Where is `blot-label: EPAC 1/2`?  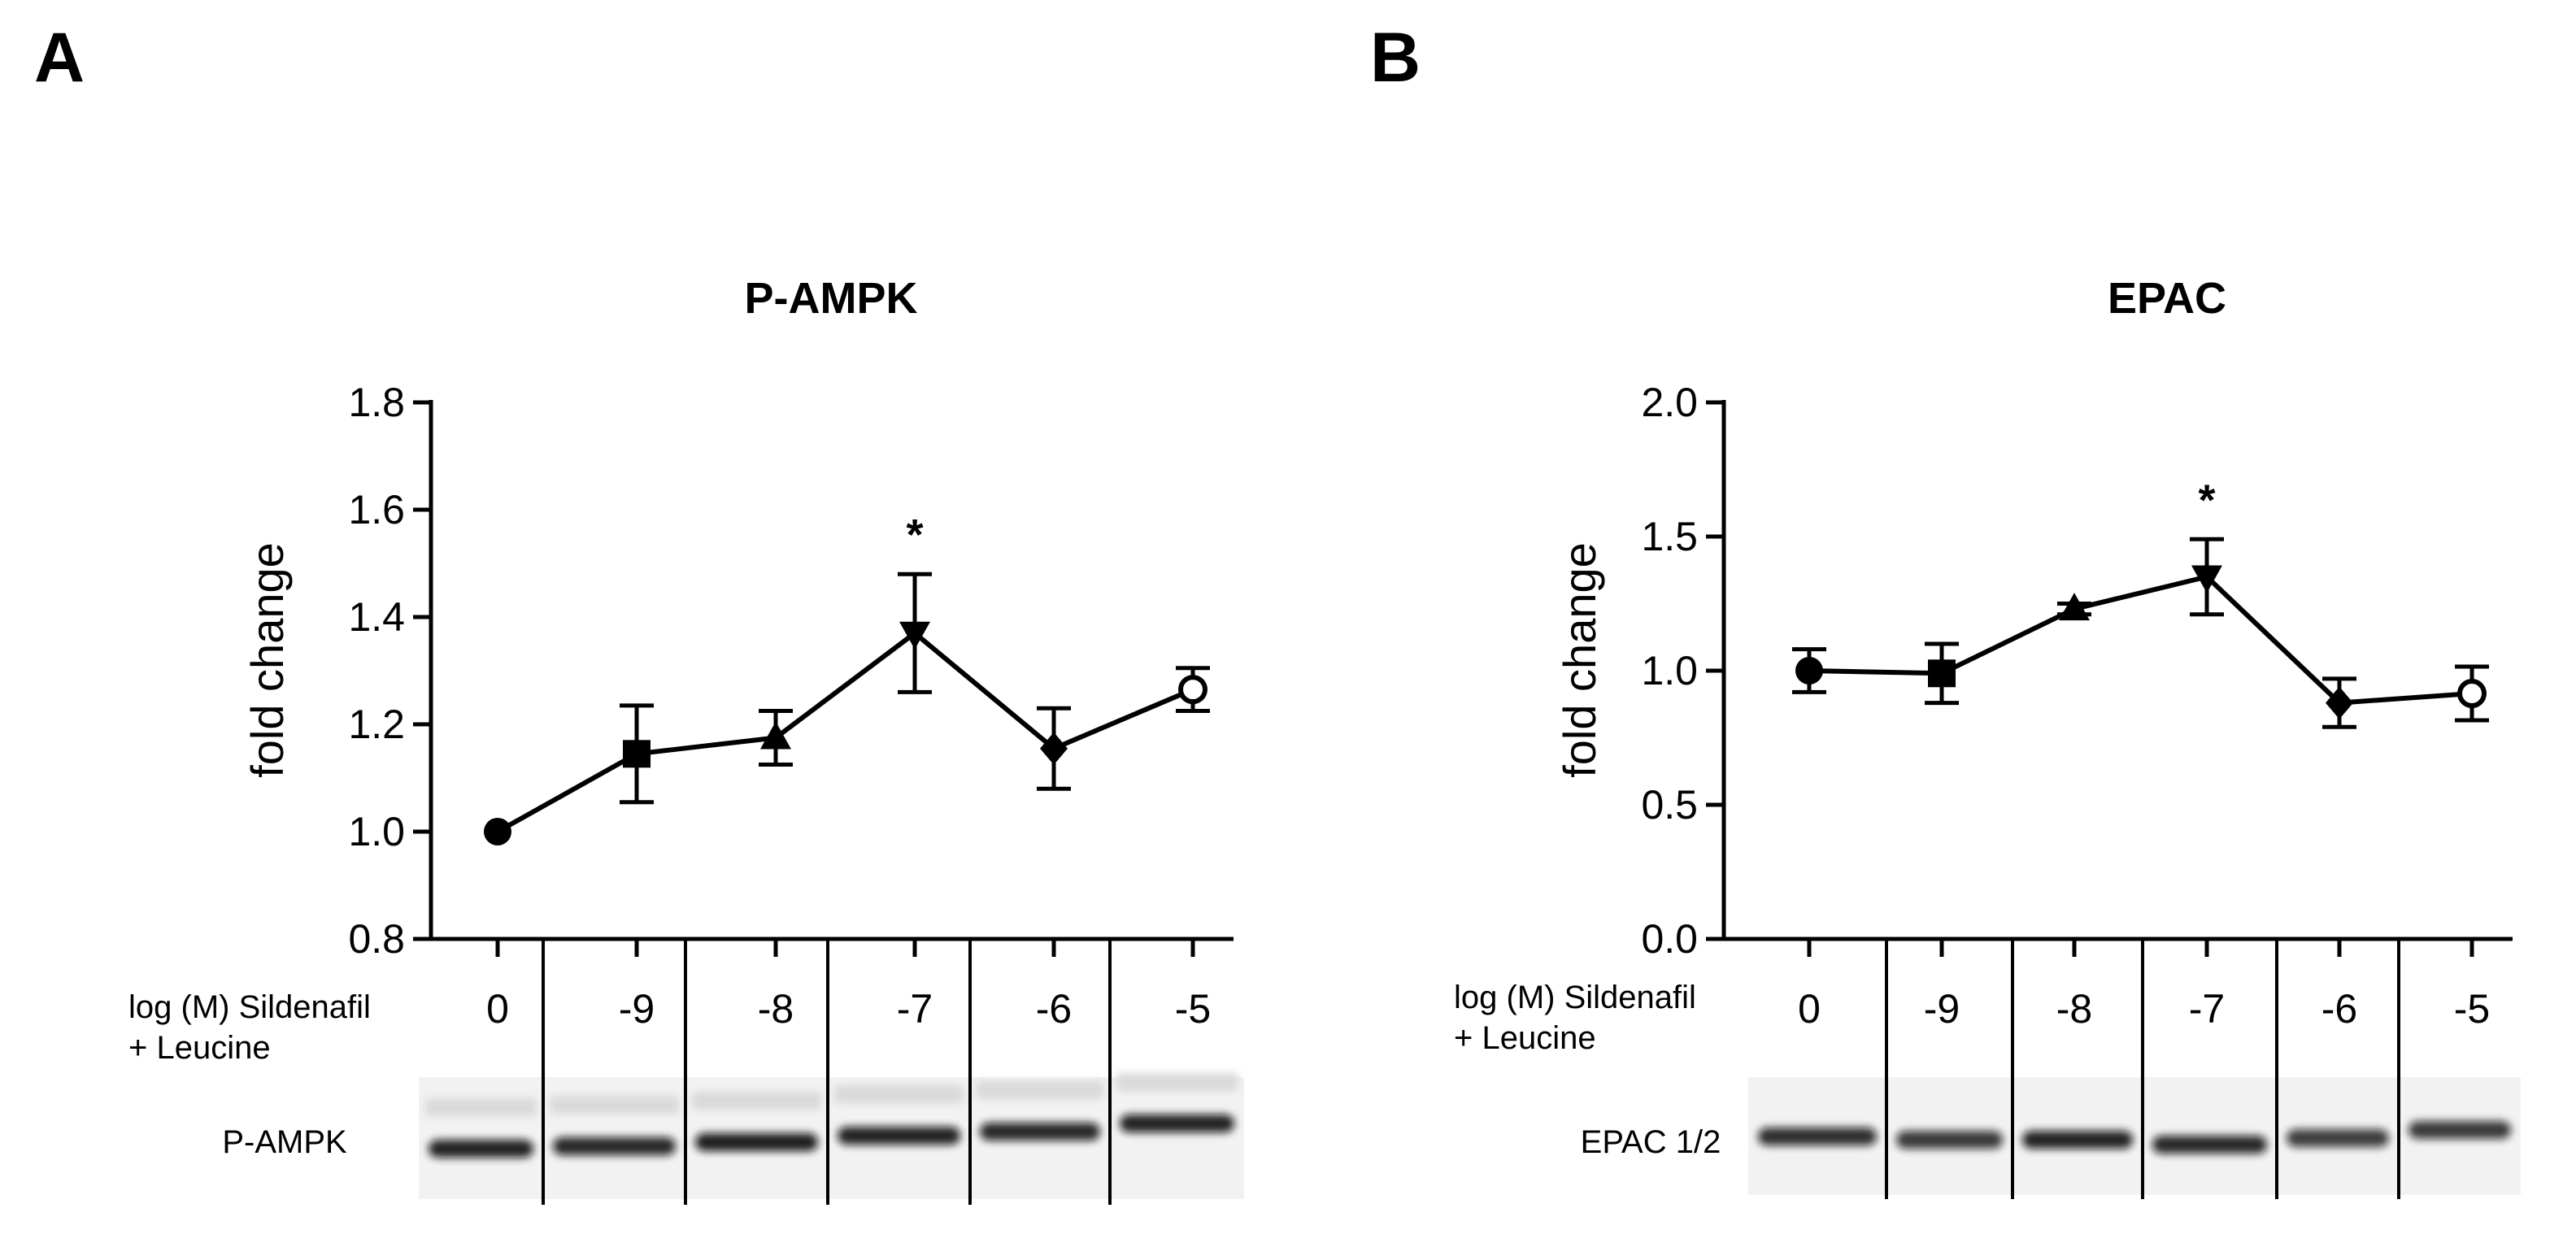 blot-label: EPAC 1/2 is located at coordinates (1651, 1142).